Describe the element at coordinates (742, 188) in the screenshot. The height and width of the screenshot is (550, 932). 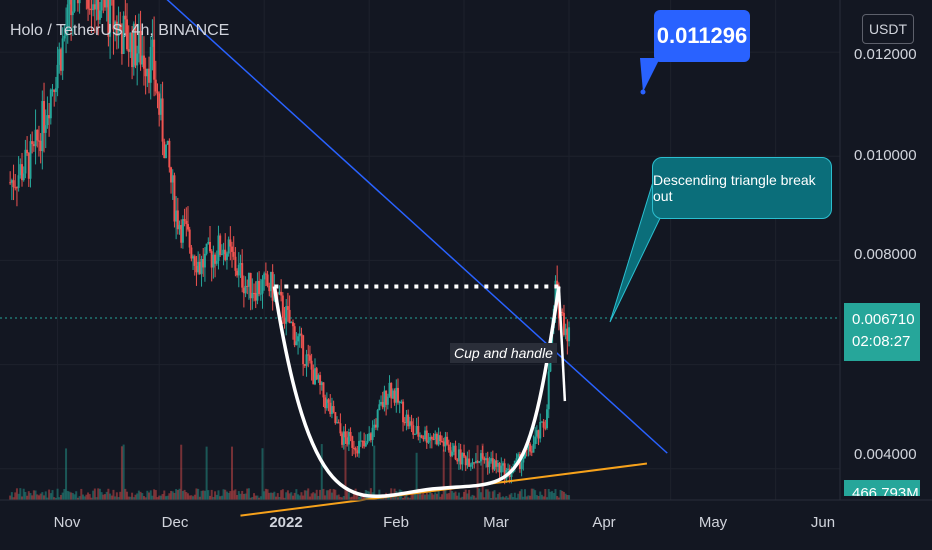
I see `breakout-callout: Descending triangle break out` at that location.